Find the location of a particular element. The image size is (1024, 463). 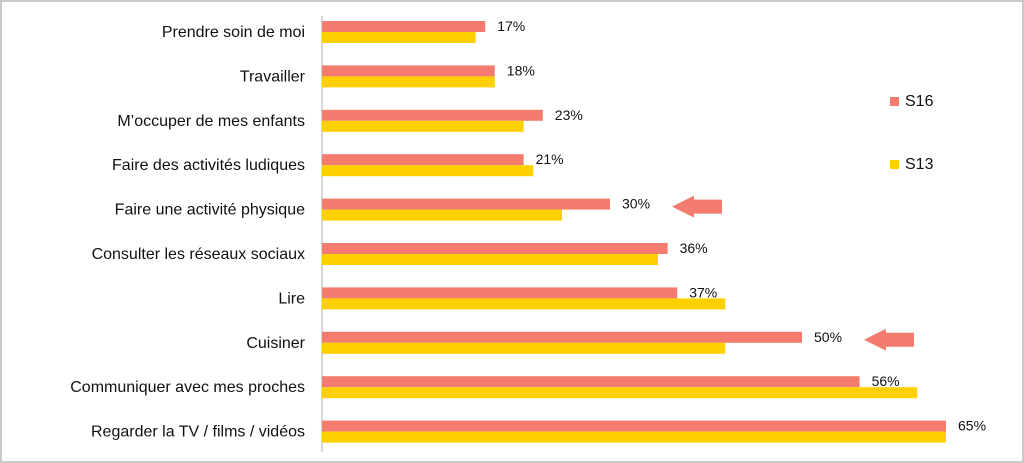

category-label: Regarder la TV / films / vidéos is located at coordinates (198, 432).